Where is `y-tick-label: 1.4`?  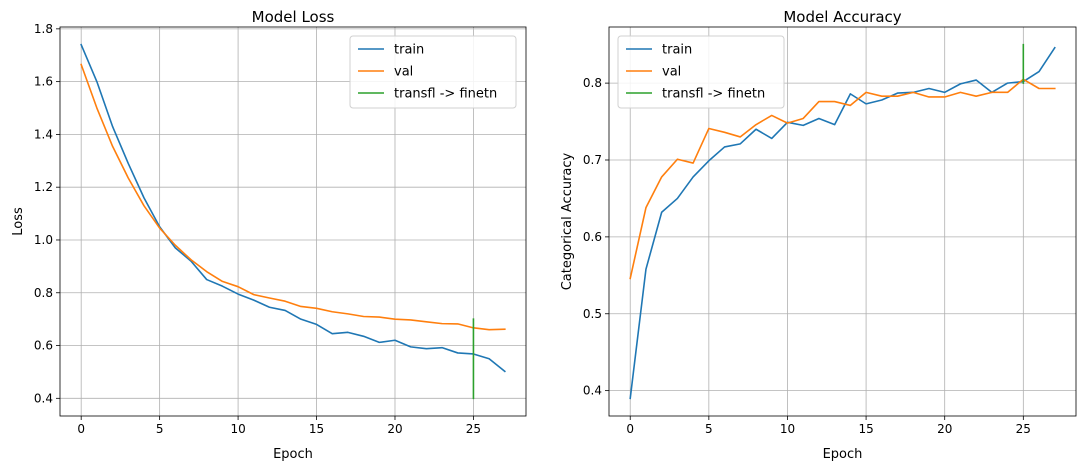
y-tick-label: 1.4 is located at coordinates (43, 134).